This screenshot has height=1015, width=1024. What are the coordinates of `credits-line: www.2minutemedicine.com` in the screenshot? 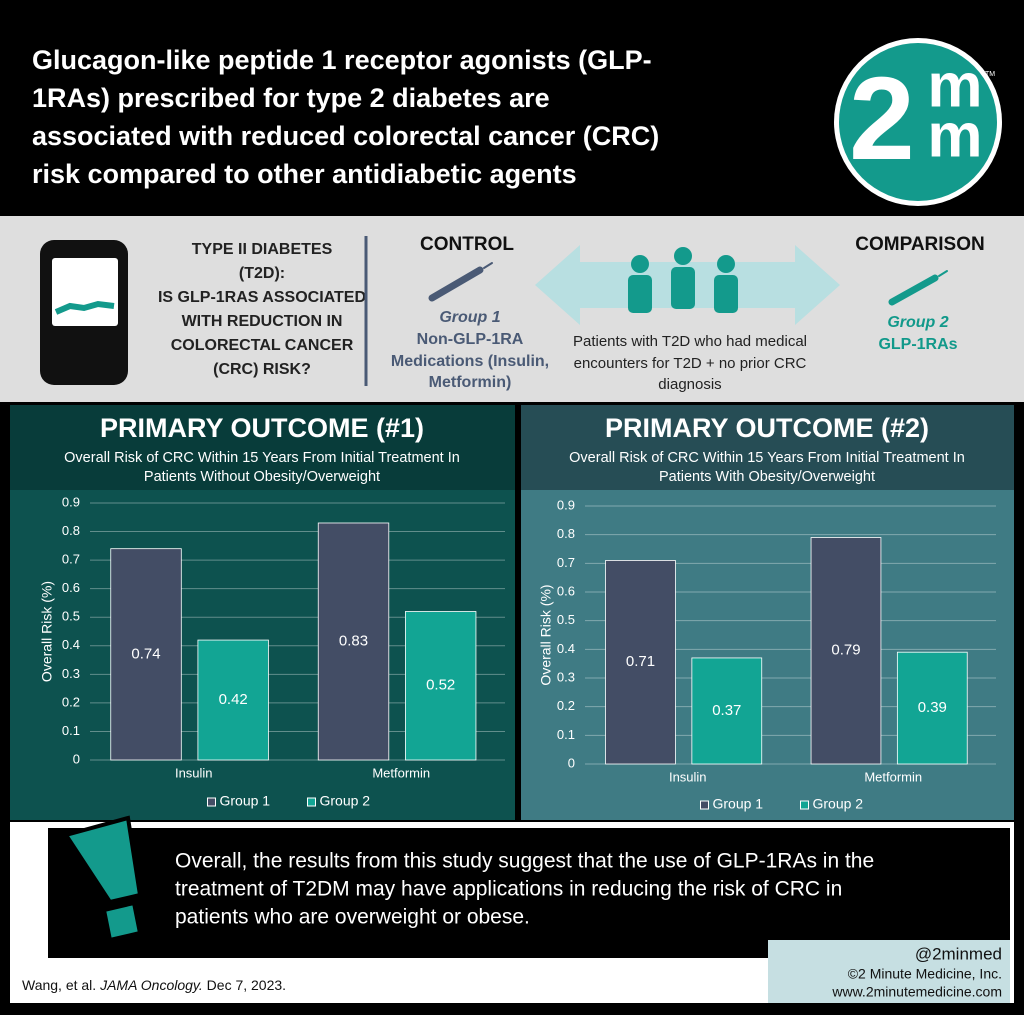 It's located at (916, 992).